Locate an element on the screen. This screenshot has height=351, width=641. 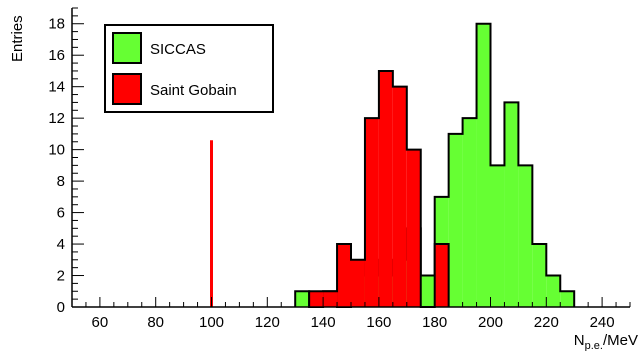
x-axis-title-main: N is located at coordinates (579, 340).